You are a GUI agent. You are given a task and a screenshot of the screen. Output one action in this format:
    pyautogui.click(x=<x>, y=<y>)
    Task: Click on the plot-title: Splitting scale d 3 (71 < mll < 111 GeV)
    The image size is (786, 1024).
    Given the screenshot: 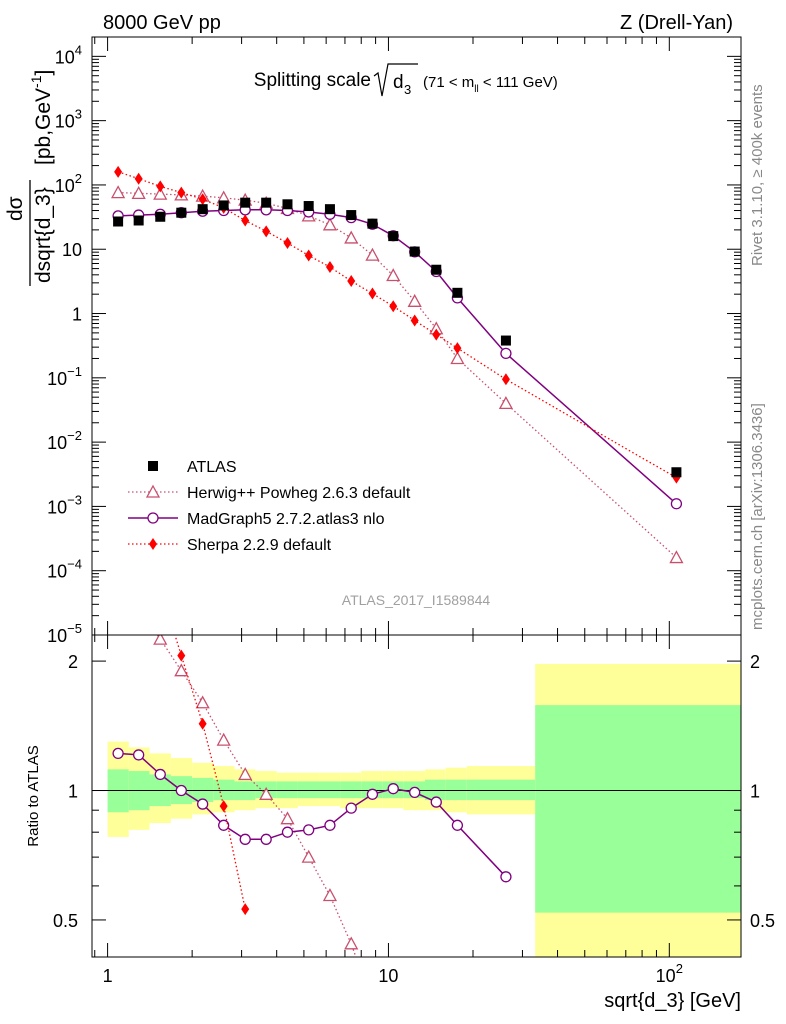 What is the action you would take?
    pyautogui.click(x=406, y=80)
    